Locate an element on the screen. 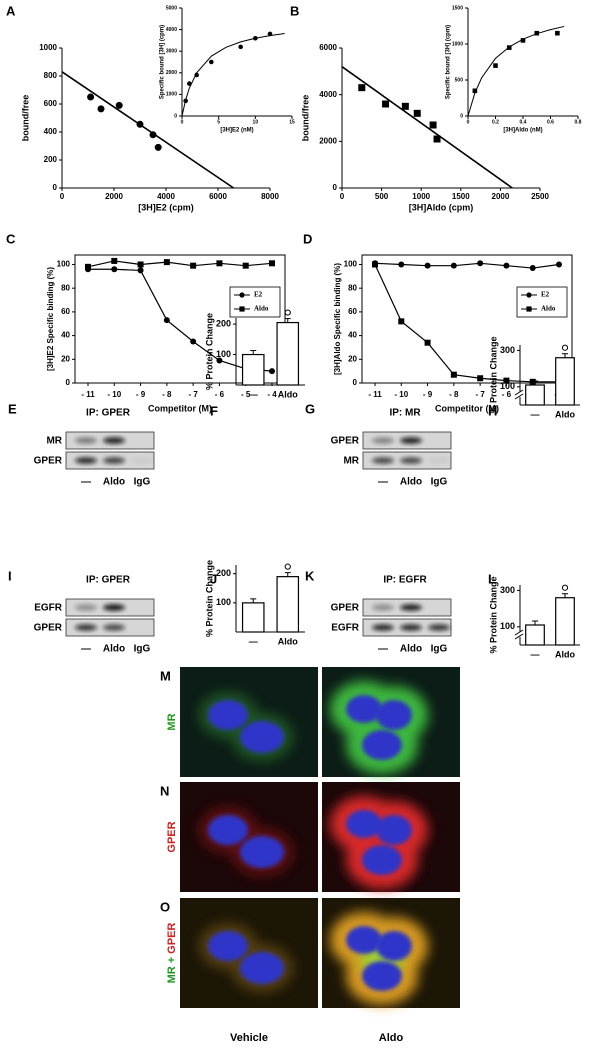 The image size is (600, 1054). y-tick-label: 800 is located at coordinates (51, 75).